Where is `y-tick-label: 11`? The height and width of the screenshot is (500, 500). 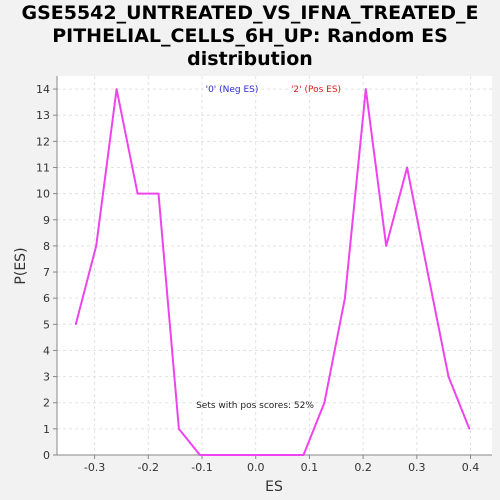 y-tick-label: 11 is located at coordinates (43, 167).